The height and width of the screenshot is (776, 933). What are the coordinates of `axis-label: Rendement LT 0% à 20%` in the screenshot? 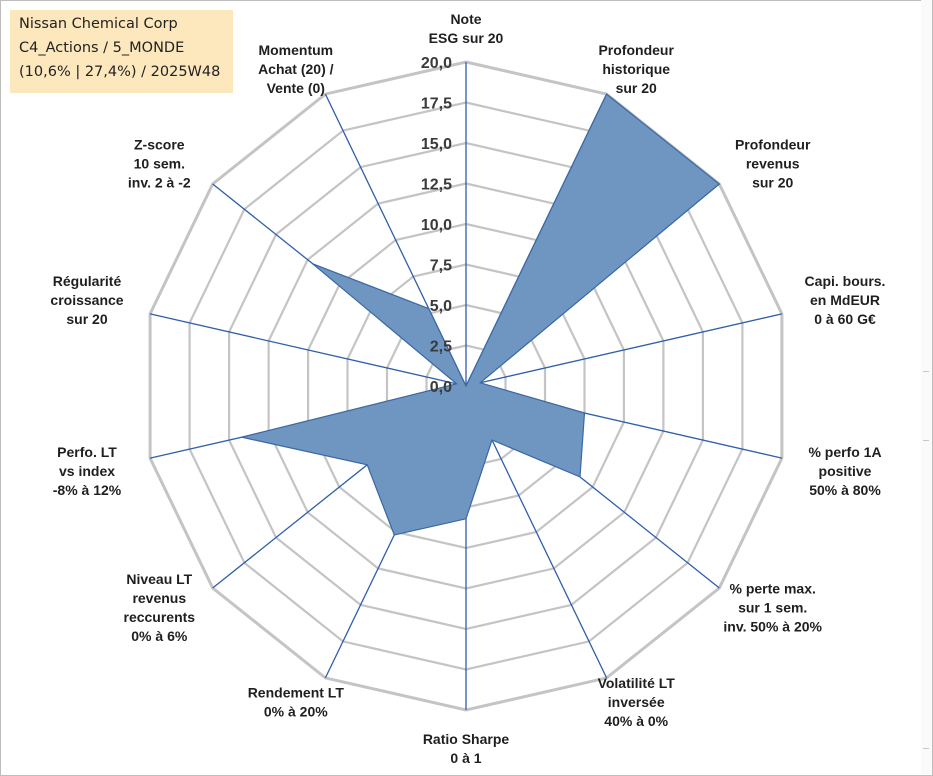 It's located at (296, 701).